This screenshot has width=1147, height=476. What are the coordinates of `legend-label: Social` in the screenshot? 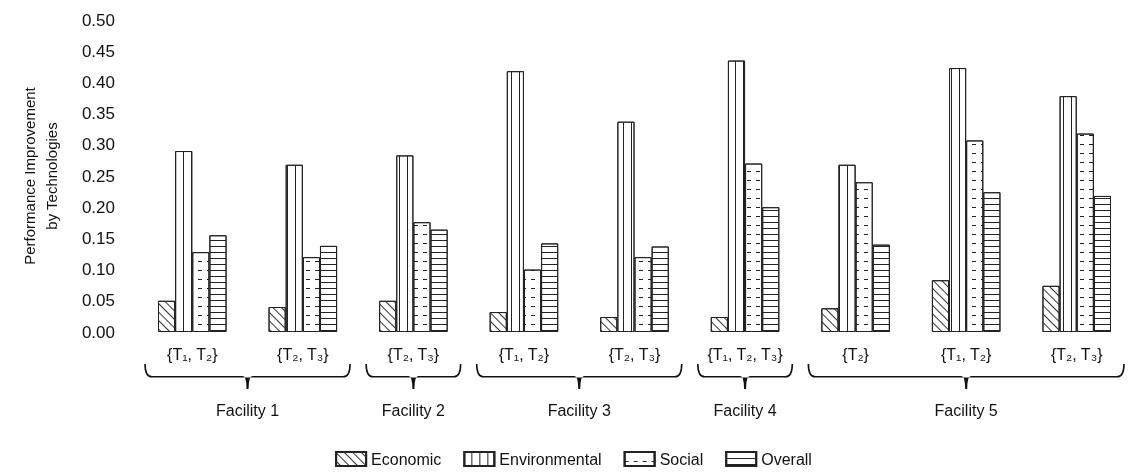 It's located at (681, 459).